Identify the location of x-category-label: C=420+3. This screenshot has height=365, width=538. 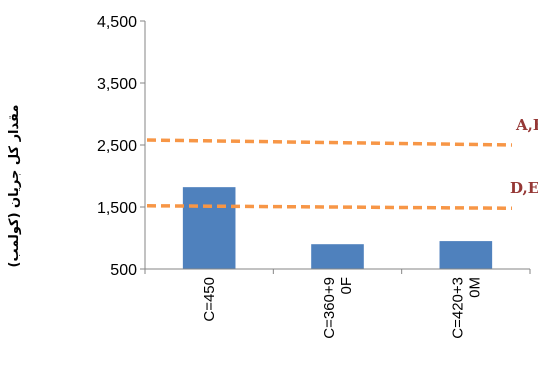
(457, 308).